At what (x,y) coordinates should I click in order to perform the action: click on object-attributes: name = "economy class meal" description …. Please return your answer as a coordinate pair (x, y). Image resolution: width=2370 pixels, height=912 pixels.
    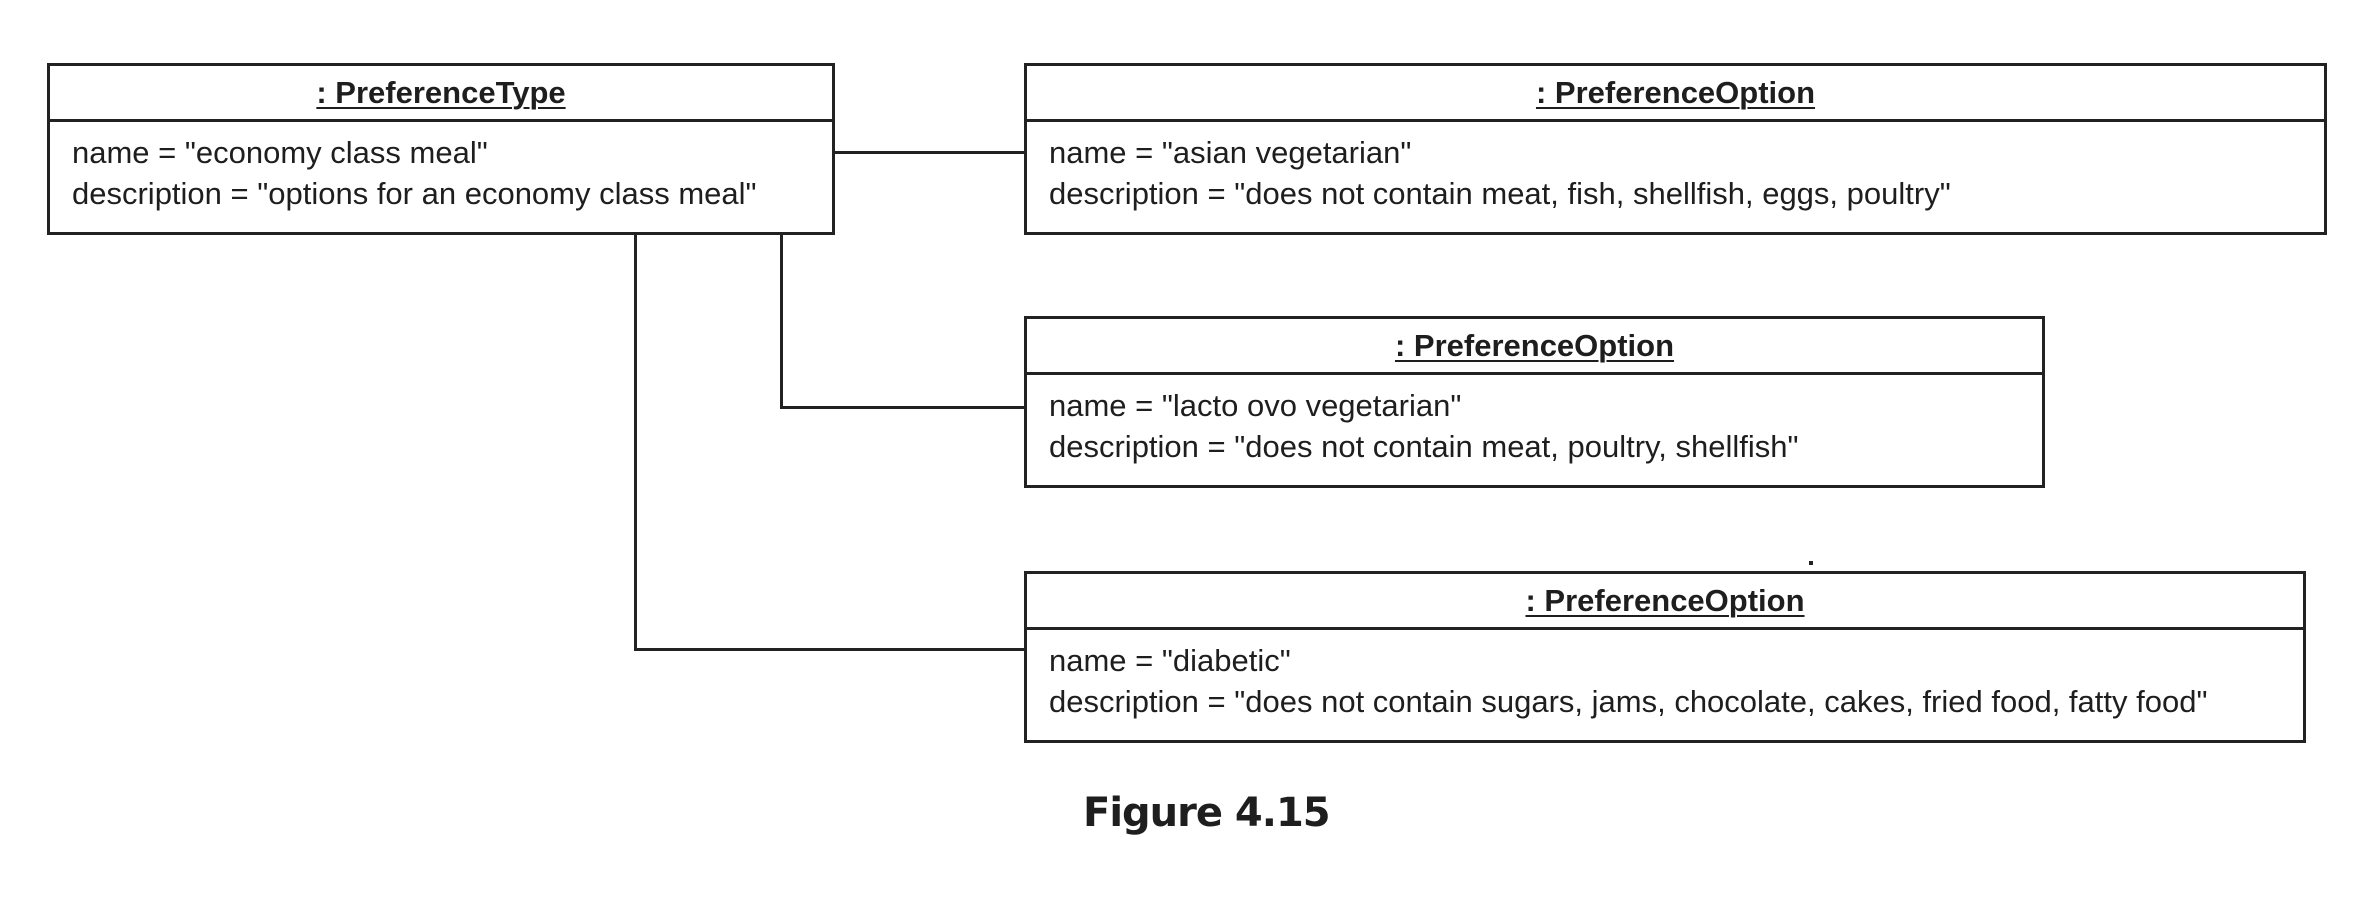
    Looking at the image, I should click on (441, 168).